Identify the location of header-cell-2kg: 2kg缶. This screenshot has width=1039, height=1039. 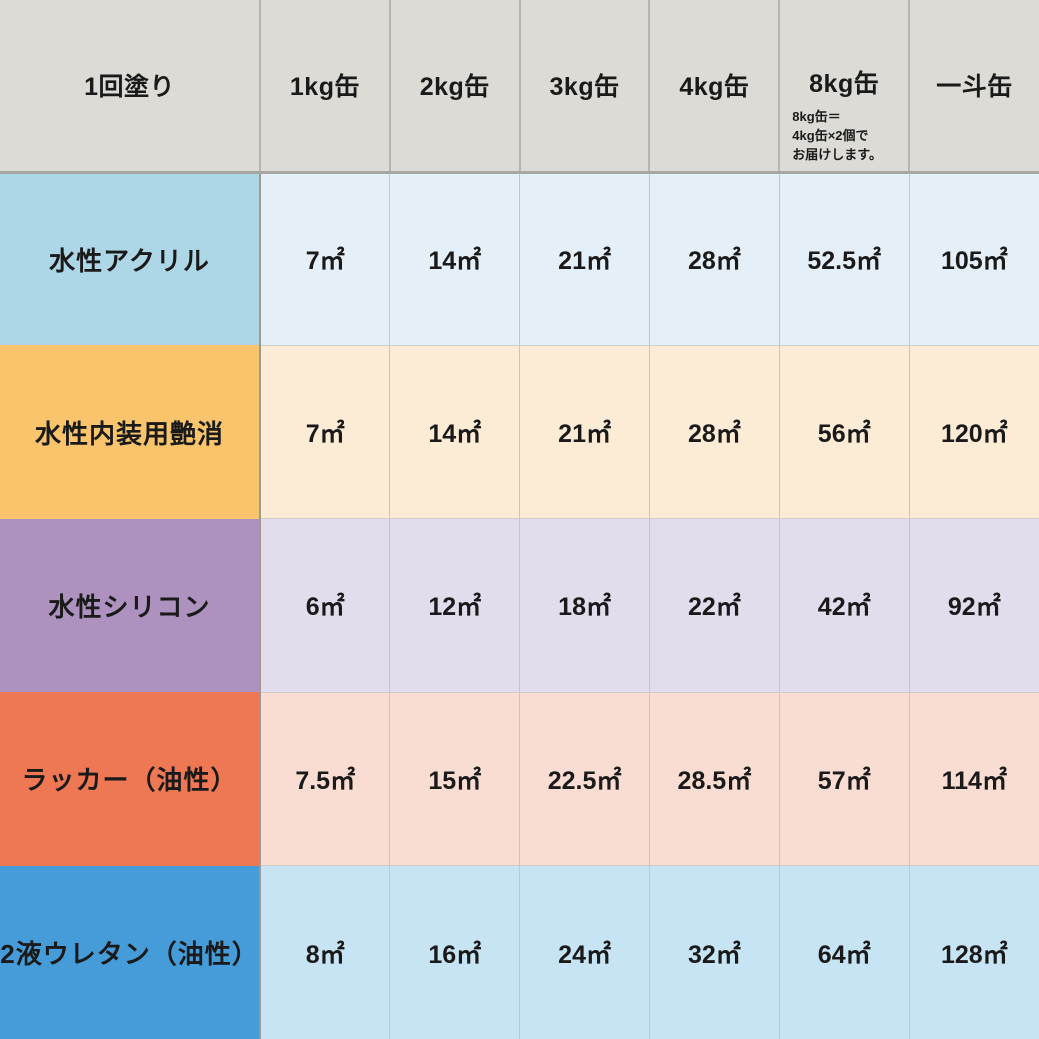
(455, 87).